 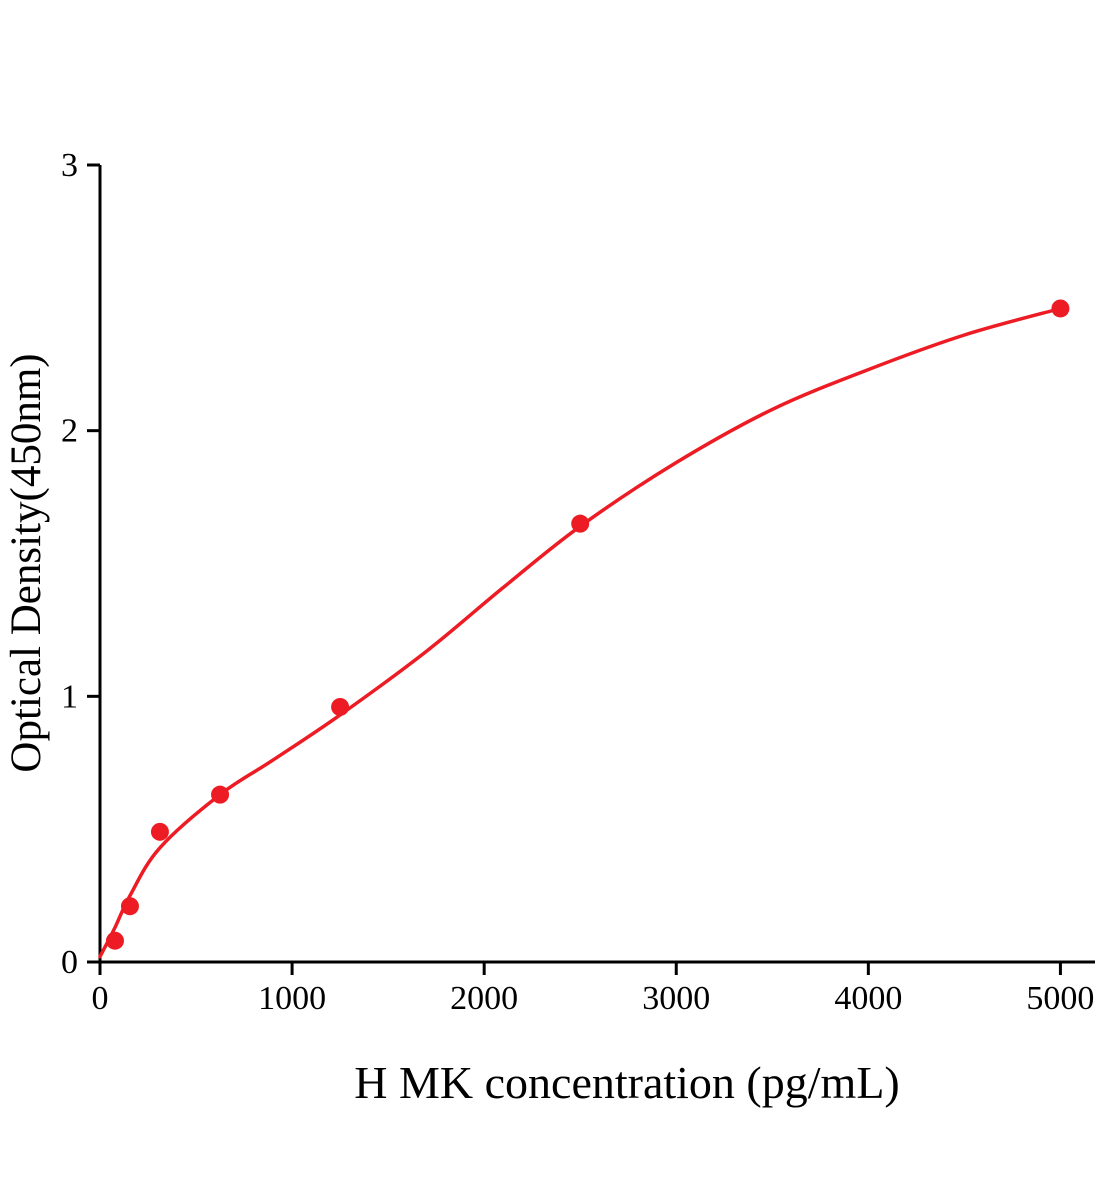 I want to click on x-axis-label: H MK concentration (pg/mL), so click(x=626, y=1082).